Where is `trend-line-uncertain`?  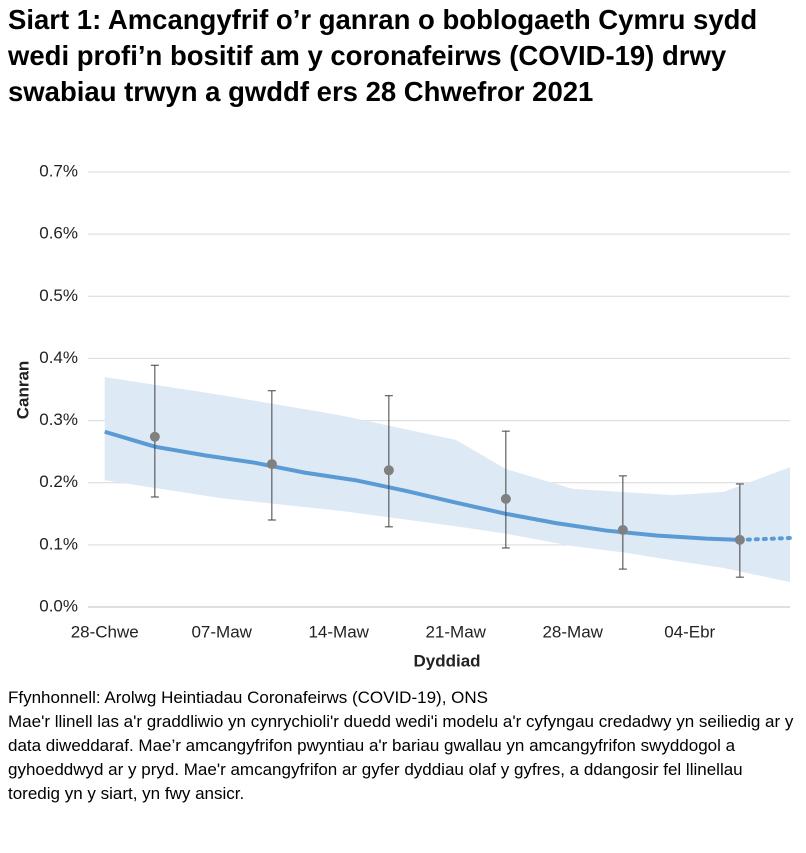 trend-line-uncertain is located at coordinates (764, 539).